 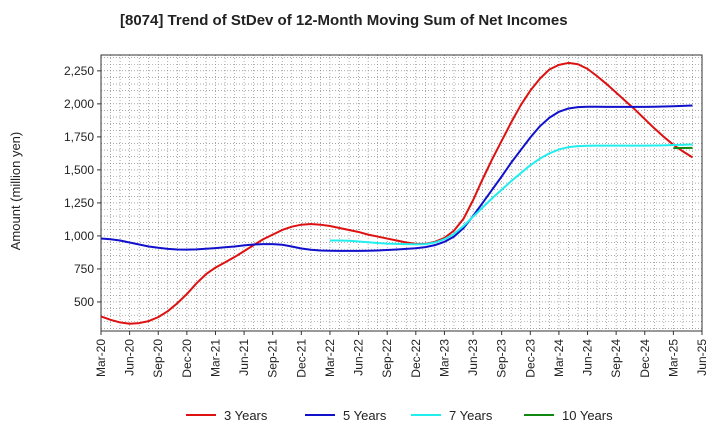 I want to click on x-tick-label: Dec-22, so click(x=416, y=358).